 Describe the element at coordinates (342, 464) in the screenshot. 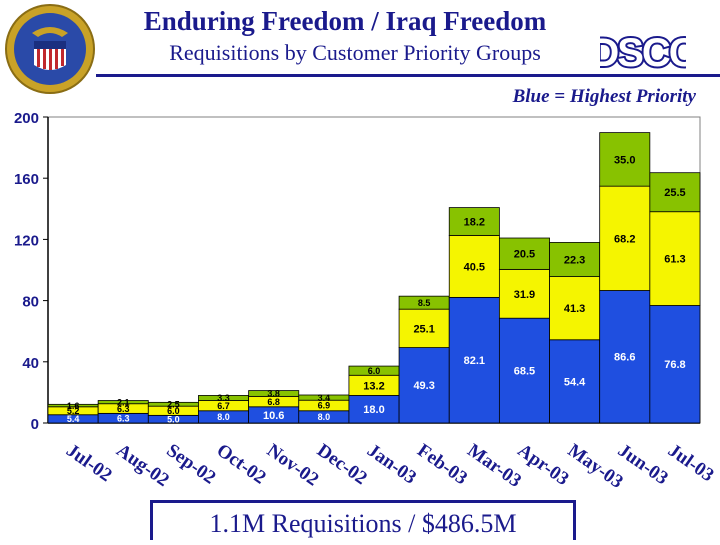

I see `x-tick-label: Dec-02` at that location.